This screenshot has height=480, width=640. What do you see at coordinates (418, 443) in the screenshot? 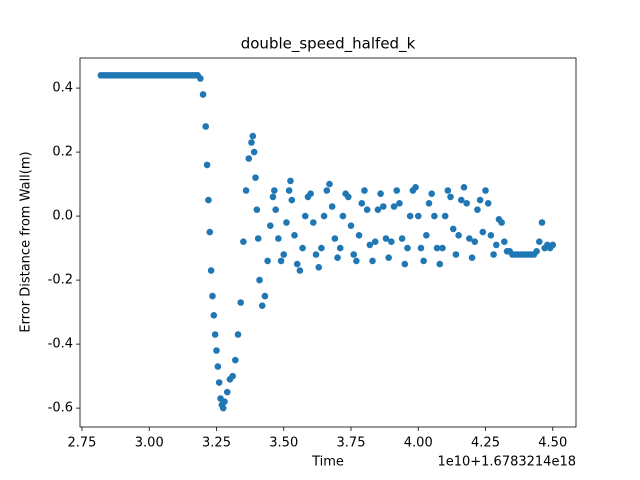
I see `x-tick-label: 4.00` at bounding box center [418, 443].